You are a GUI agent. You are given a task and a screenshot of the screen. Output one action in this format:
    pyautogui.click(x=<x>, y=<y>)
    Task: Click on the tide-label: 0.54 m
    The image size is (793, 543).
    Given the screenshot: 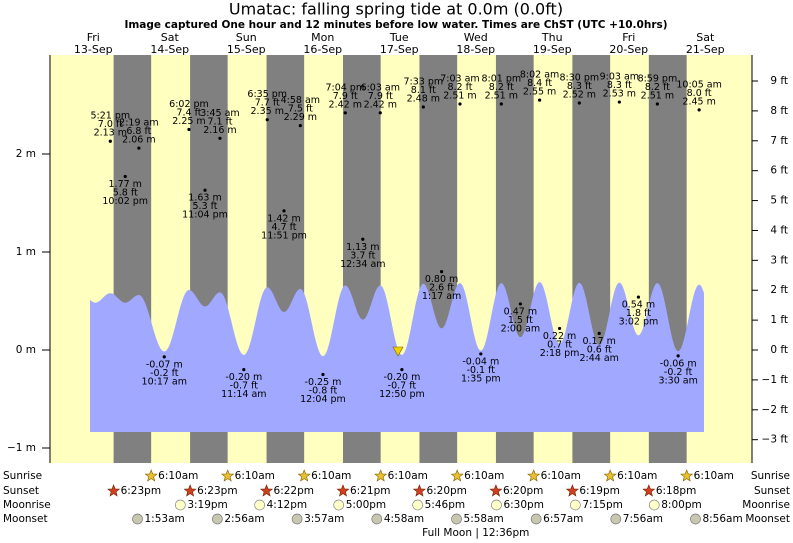 What is the action you would take?
    pyautogui.click(x=638, y=305)
    